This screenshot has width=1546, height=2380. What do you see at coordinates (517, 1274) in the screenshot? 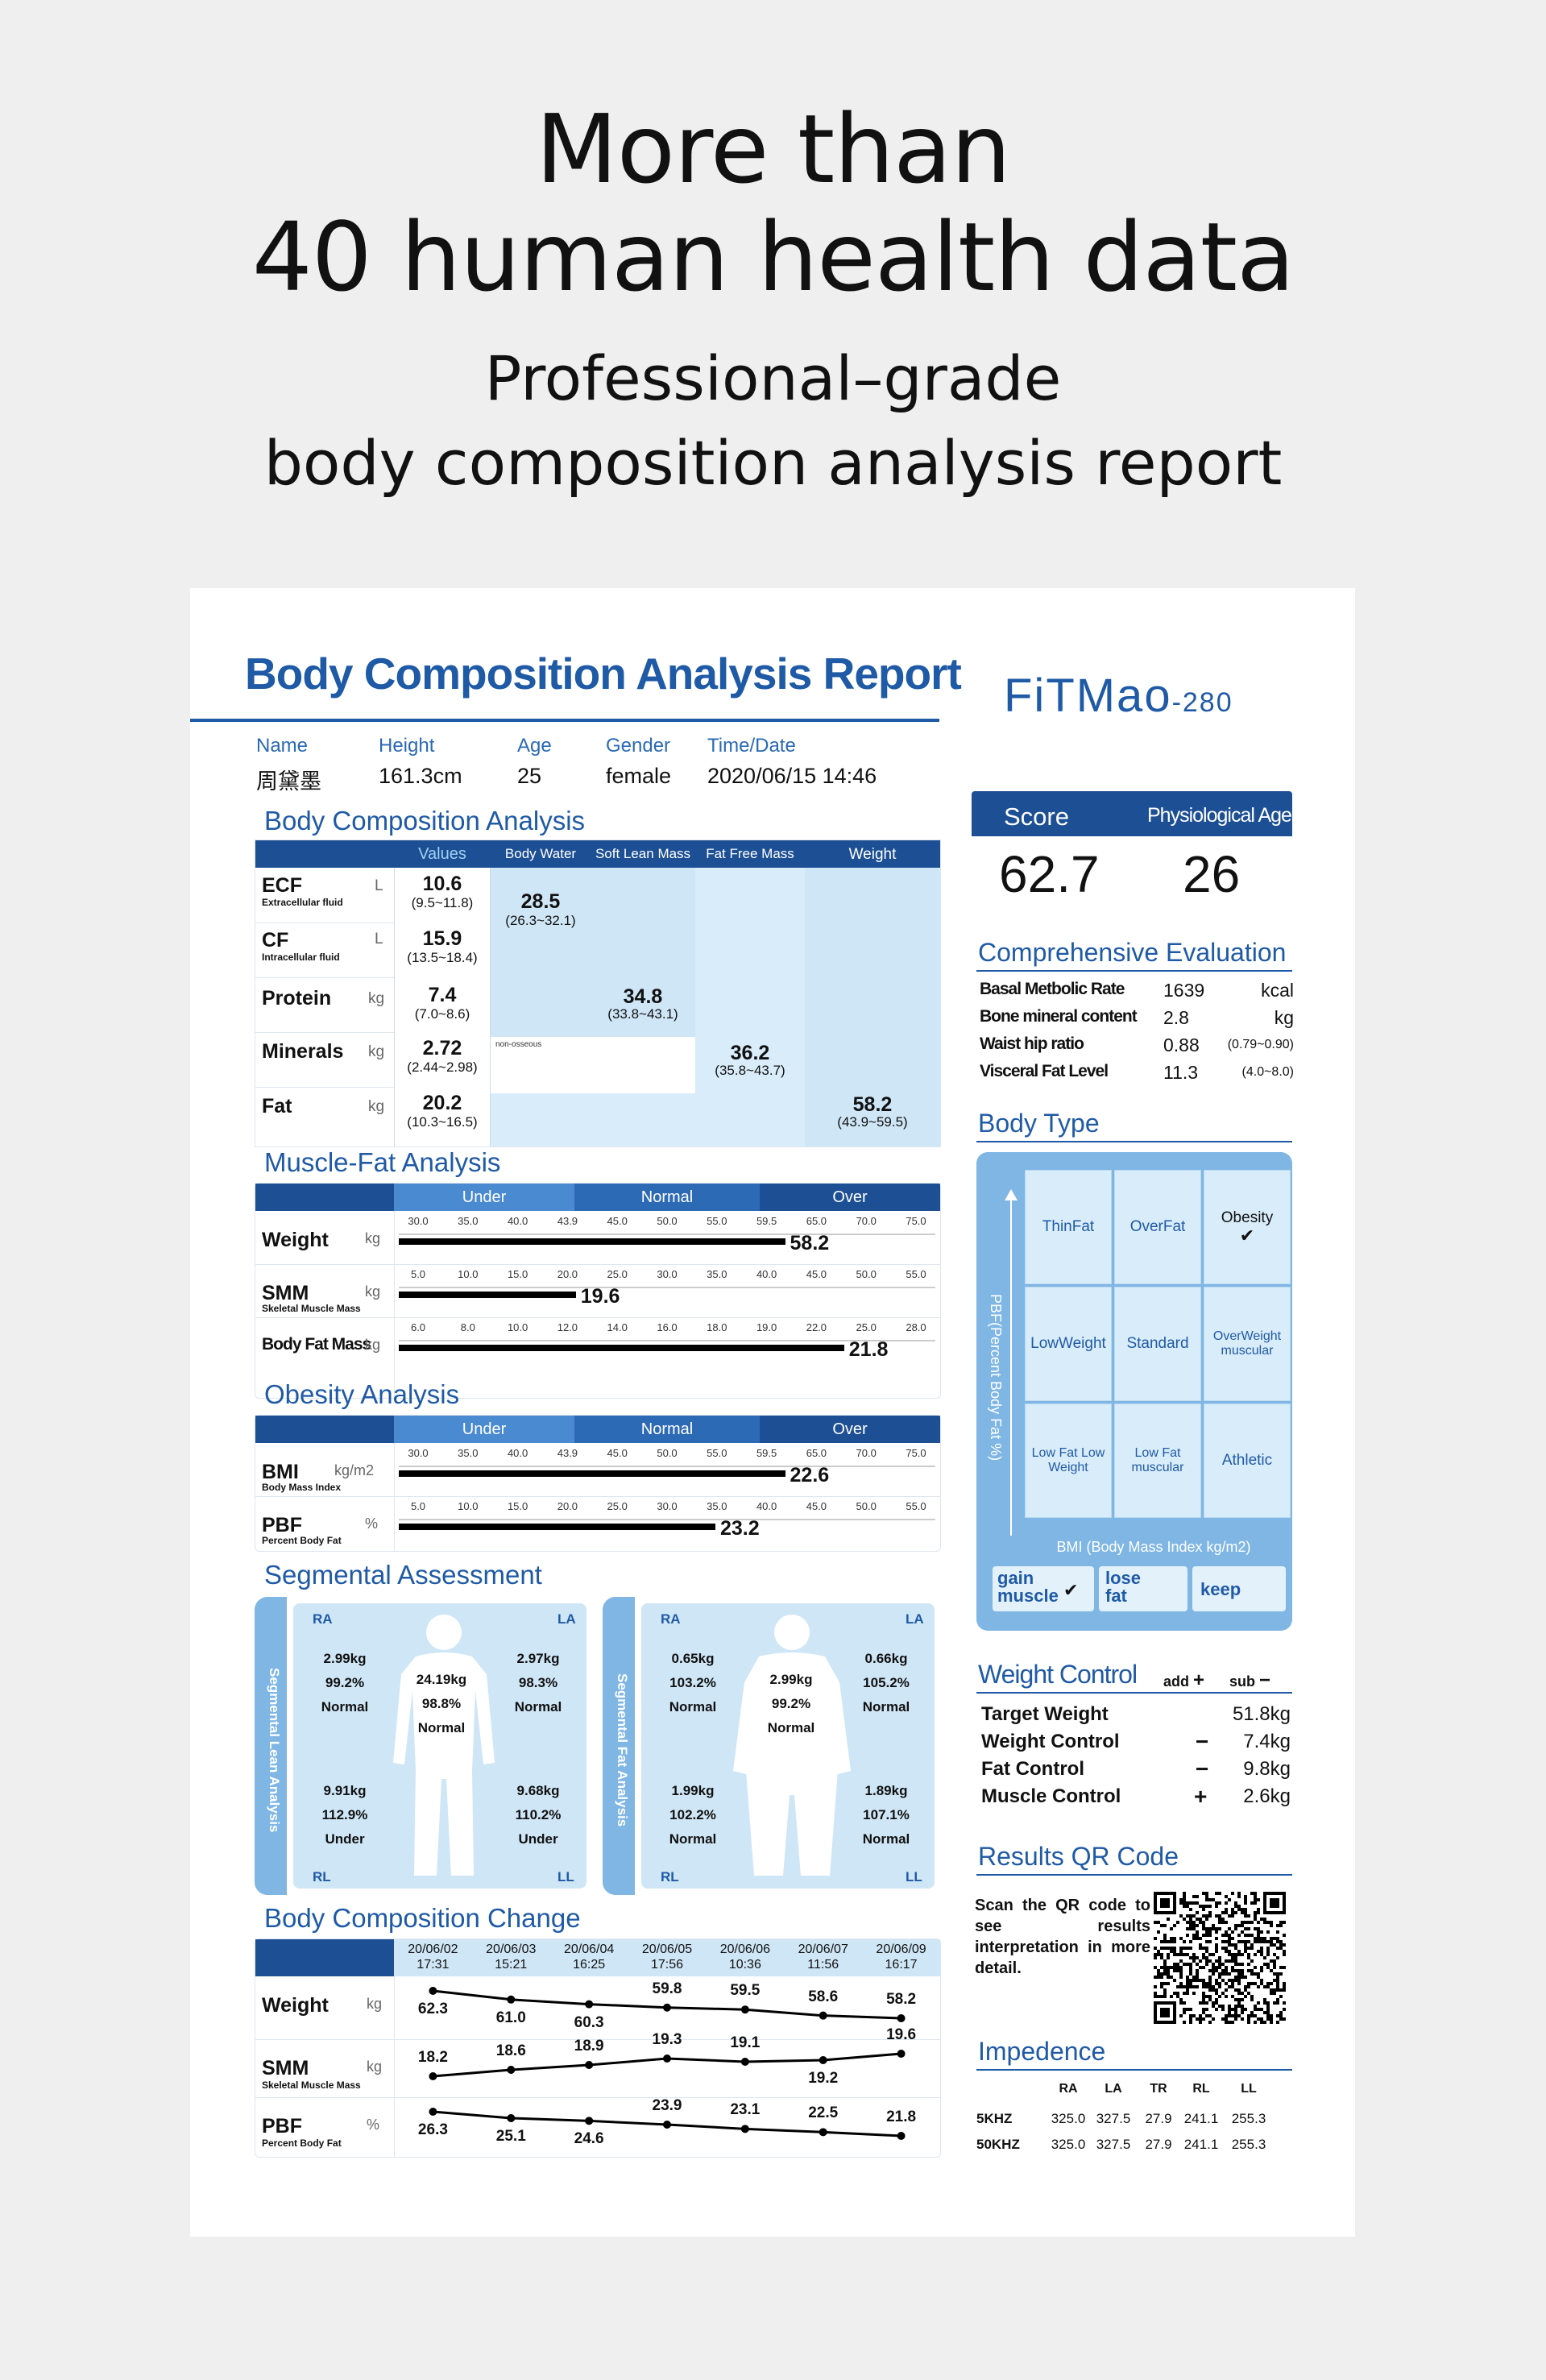
I see `mfa-tick: 15.0` at bounding box center [517, 1274].